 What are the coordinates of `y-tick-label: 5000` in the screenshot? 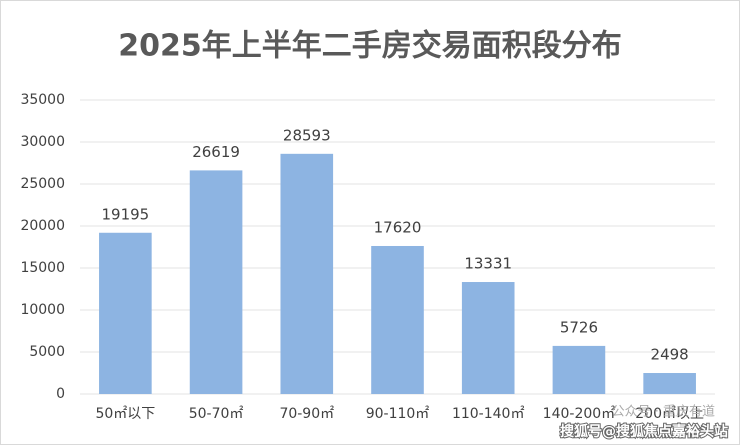 It's located at (47, 352).